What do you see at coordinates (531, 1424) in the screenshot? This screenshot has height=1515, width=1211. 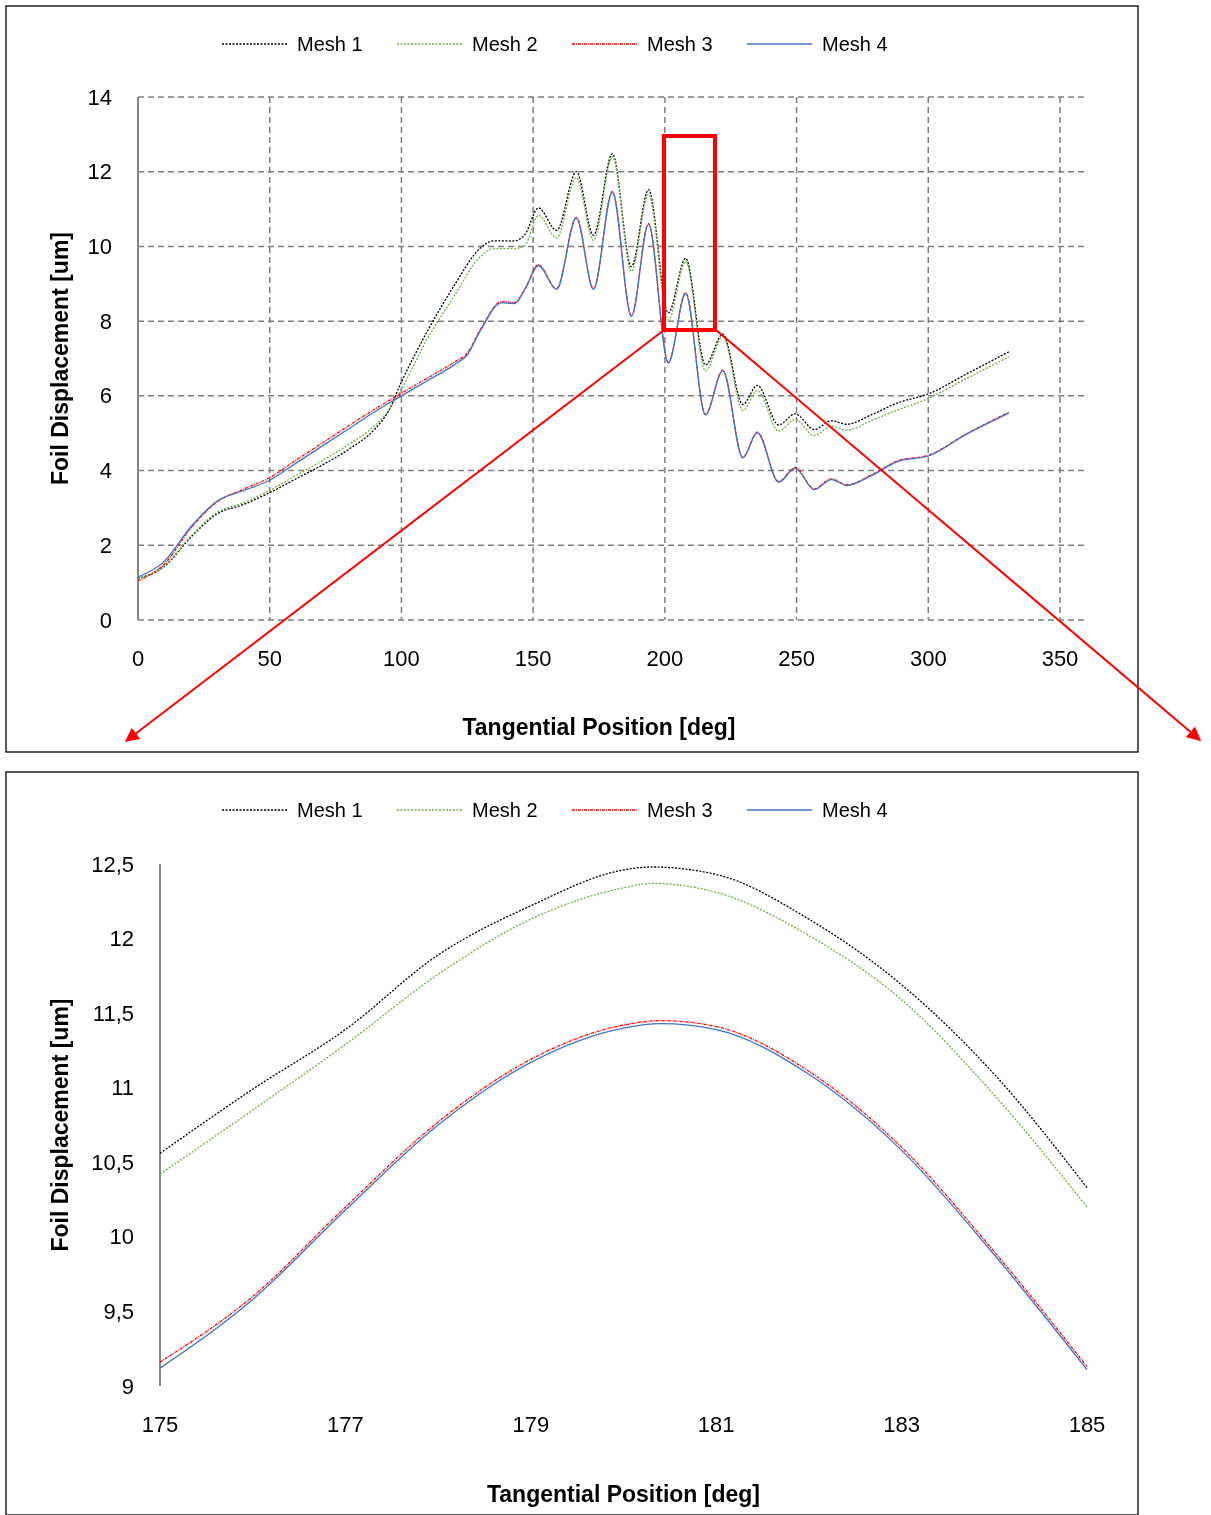 I see `x-tick-label: 179` at bounding box center [531, 1424].